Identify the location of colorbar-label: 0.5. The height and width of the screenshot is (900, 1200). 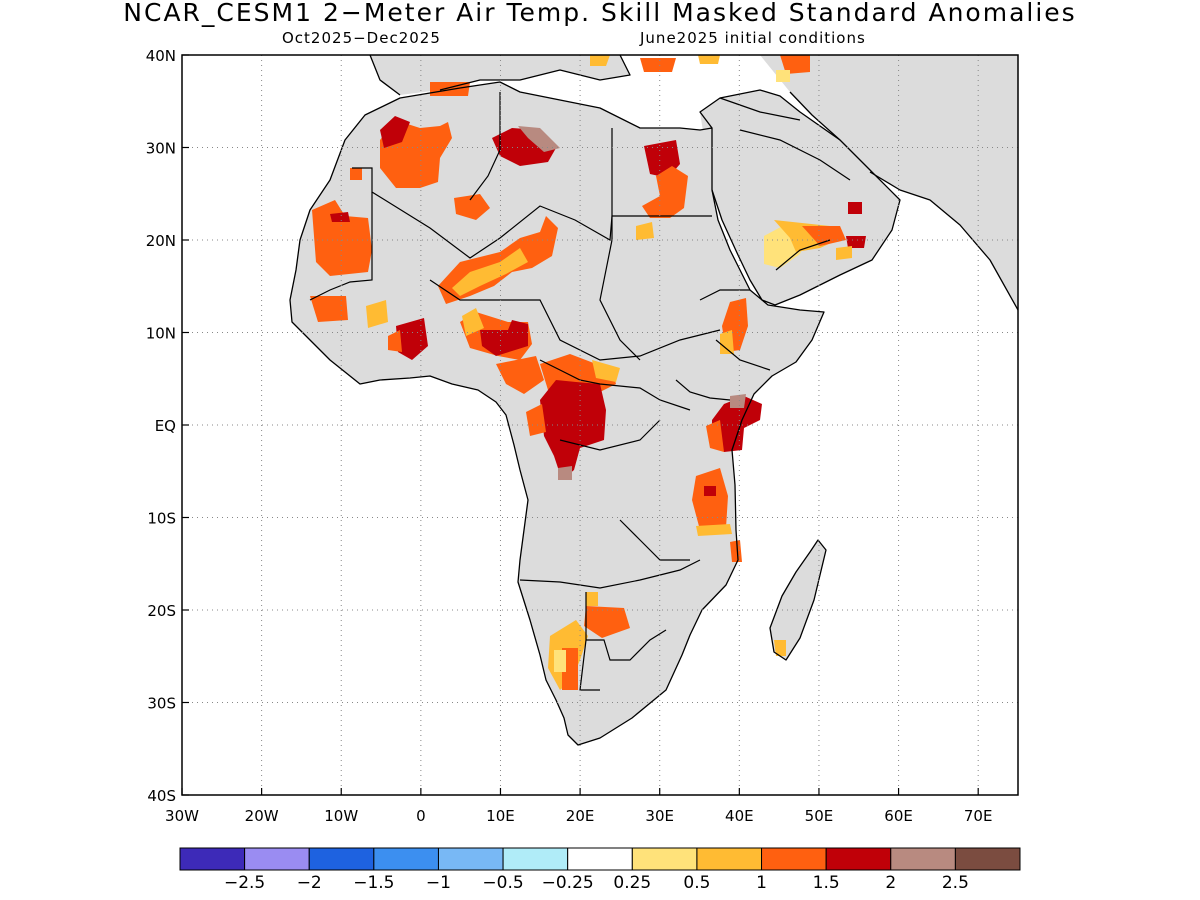
(696, 883).